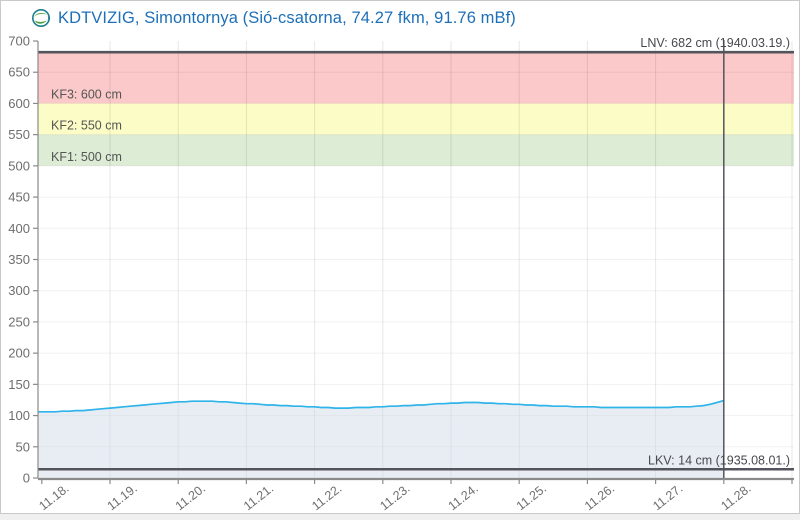 The image size is (800, 520). I want to click on y-tick-label: 700, so click(19, 41).